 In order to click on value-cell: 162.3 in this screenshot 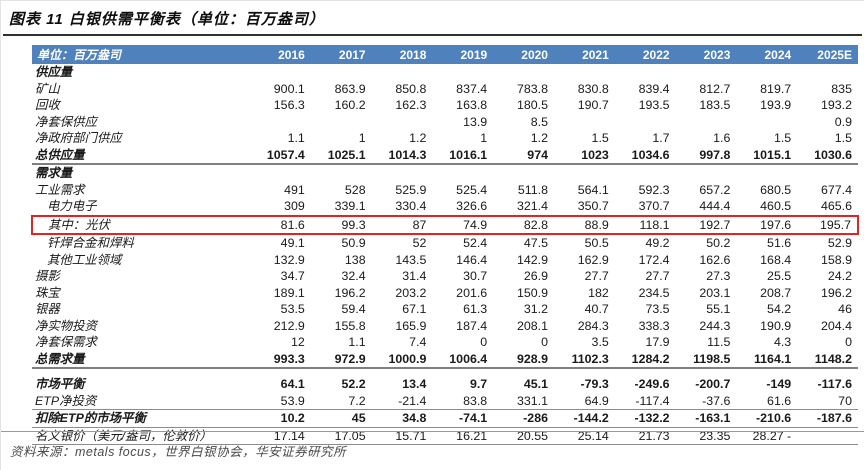, I will do `click(411, 105)`.